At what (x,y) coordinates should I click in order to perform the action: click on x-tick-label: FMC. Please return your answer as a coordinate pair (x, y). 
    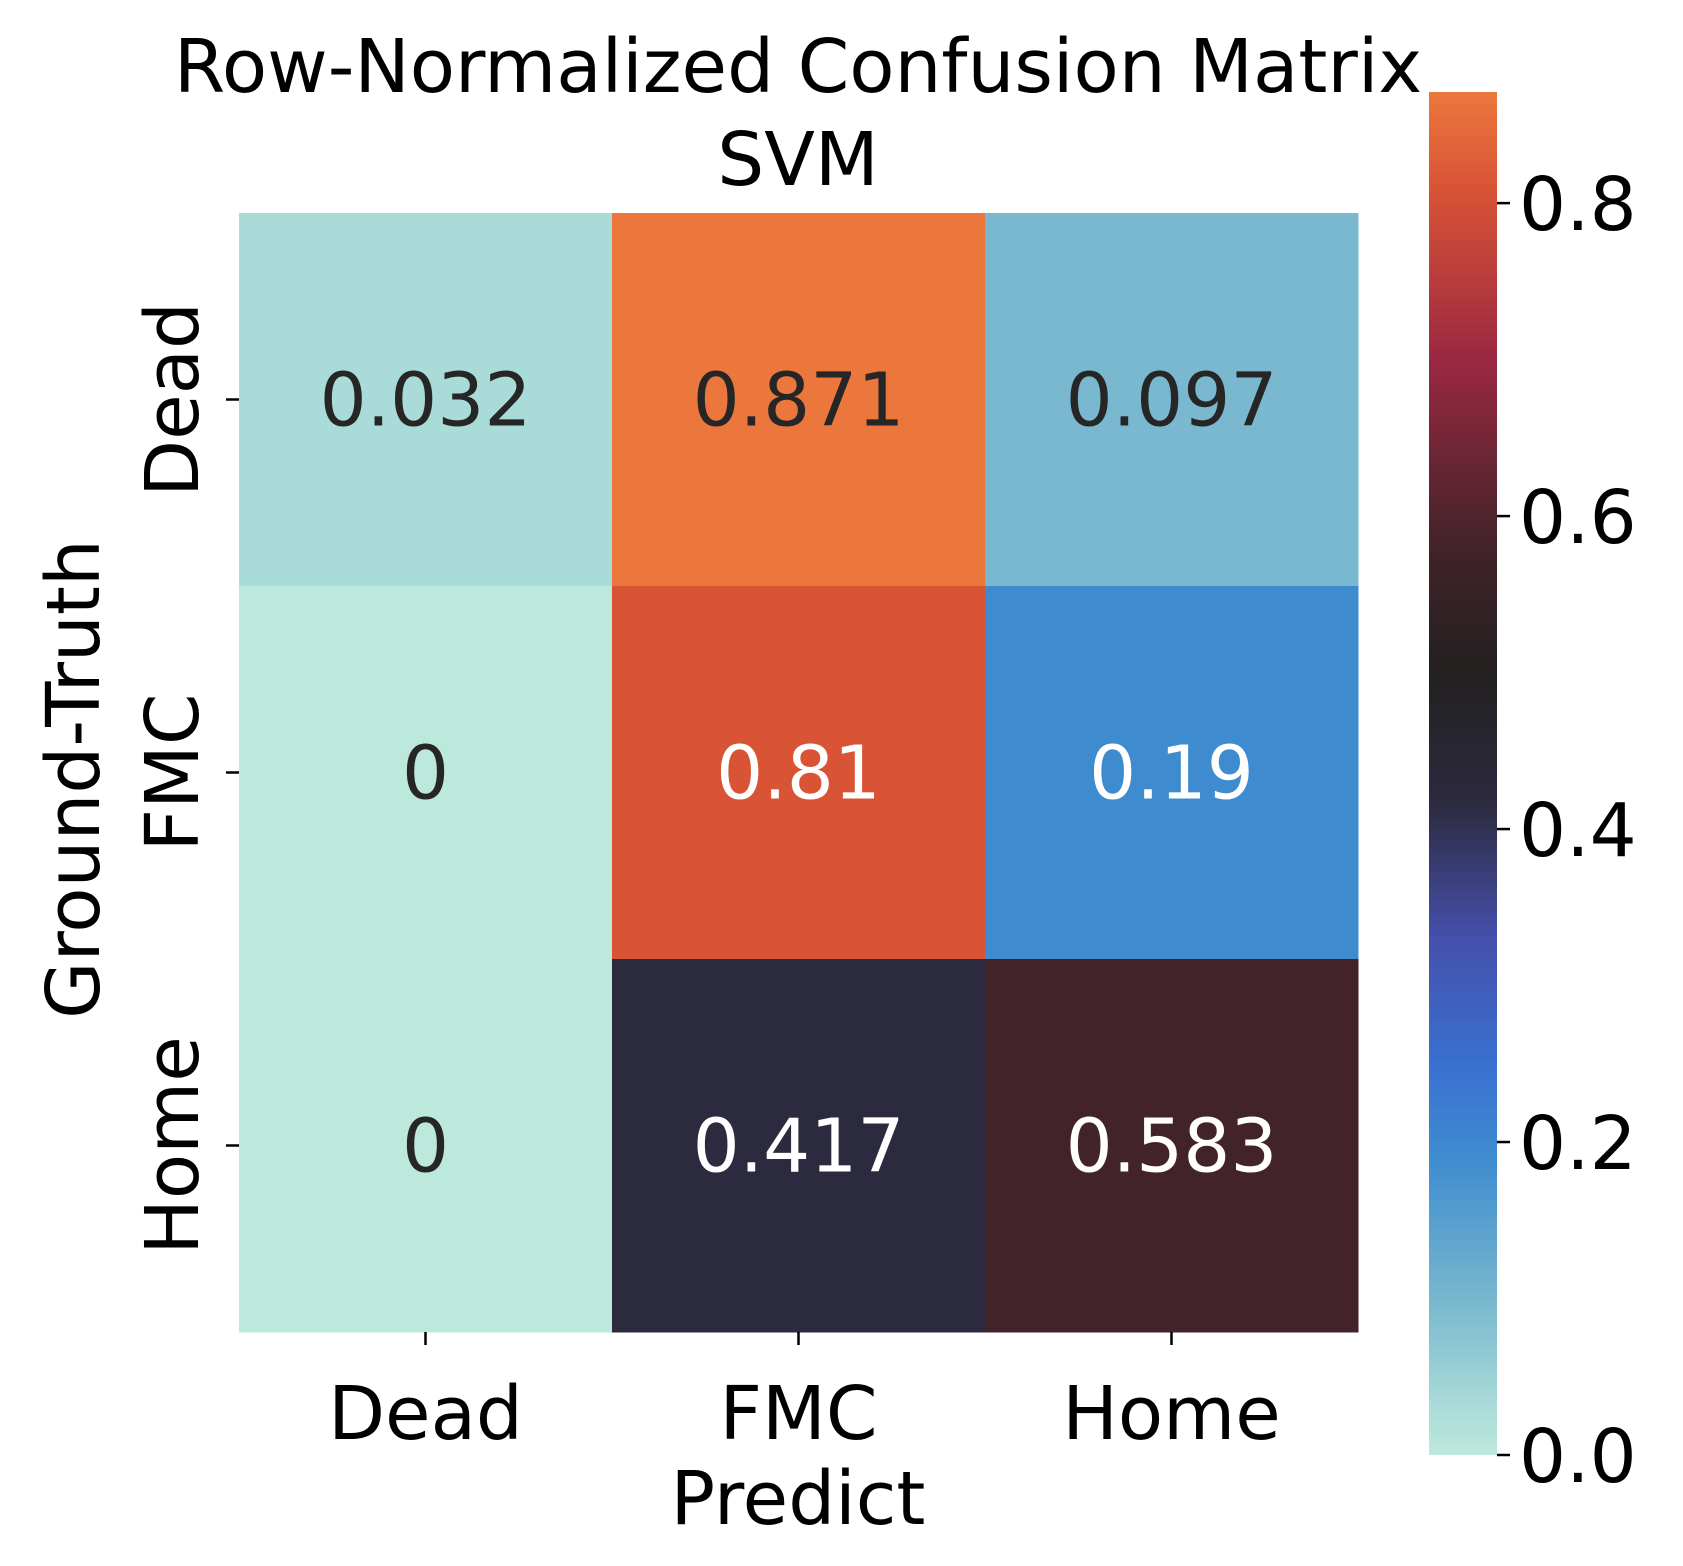
    Looking at the image, I should click on (798, 1414).